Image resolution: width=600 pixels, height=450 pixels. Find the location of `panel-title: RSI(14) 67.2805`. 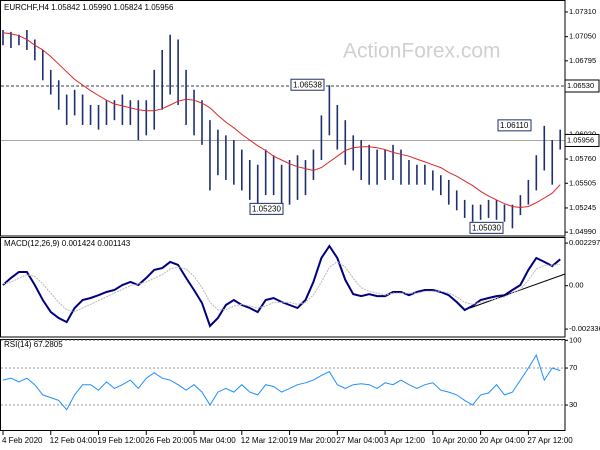

panel-title: RSI(14) 67.2805 is located at coordinates (33, 344).